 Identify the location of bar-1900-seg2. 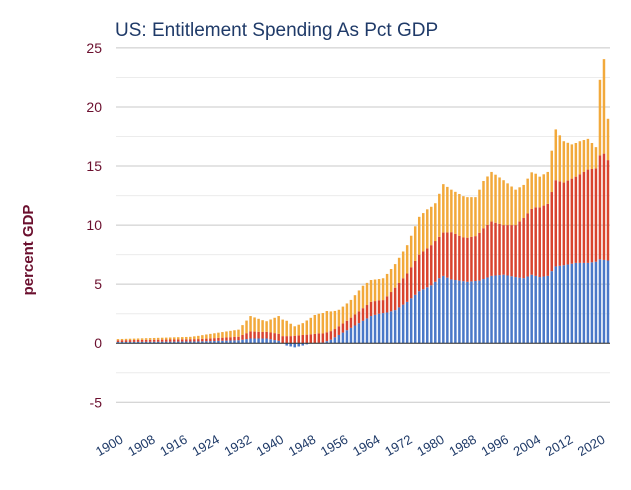
(118, 341).